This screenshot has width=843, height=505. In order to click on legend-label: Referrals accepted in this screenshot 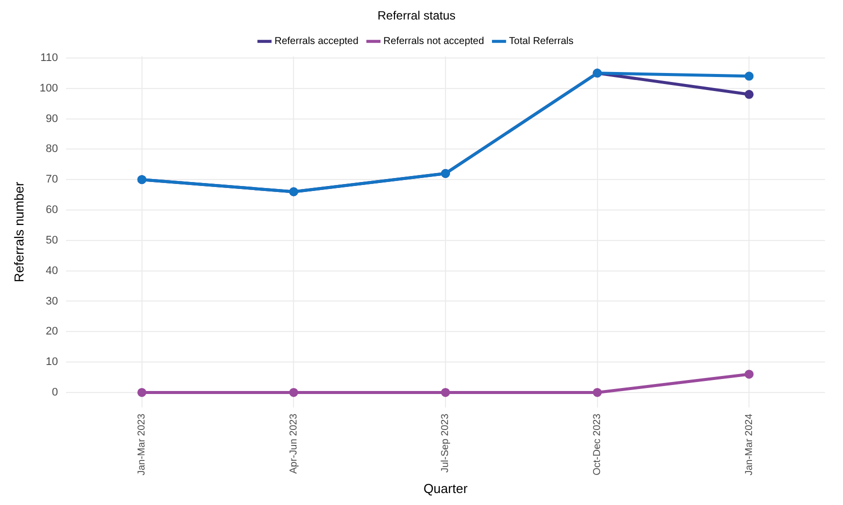, I will do `click(316, 42)`.